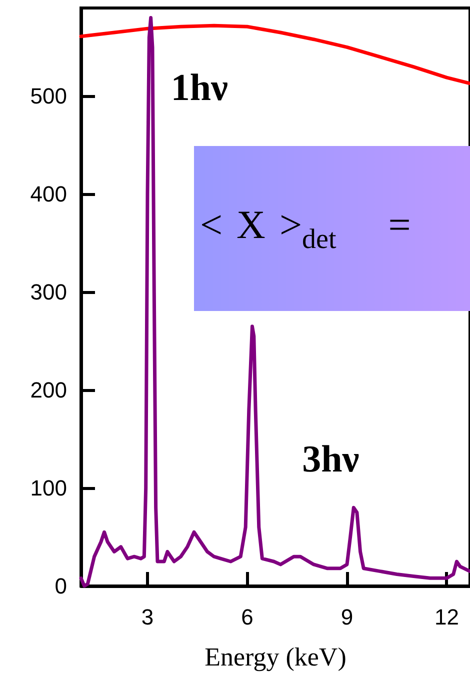 The height and width of the screenshot is (686, 470). What do you see at coordinates (247, 617) in the screenshot?
I see `x-tick-label: 6` at bounding box center [247, 617].